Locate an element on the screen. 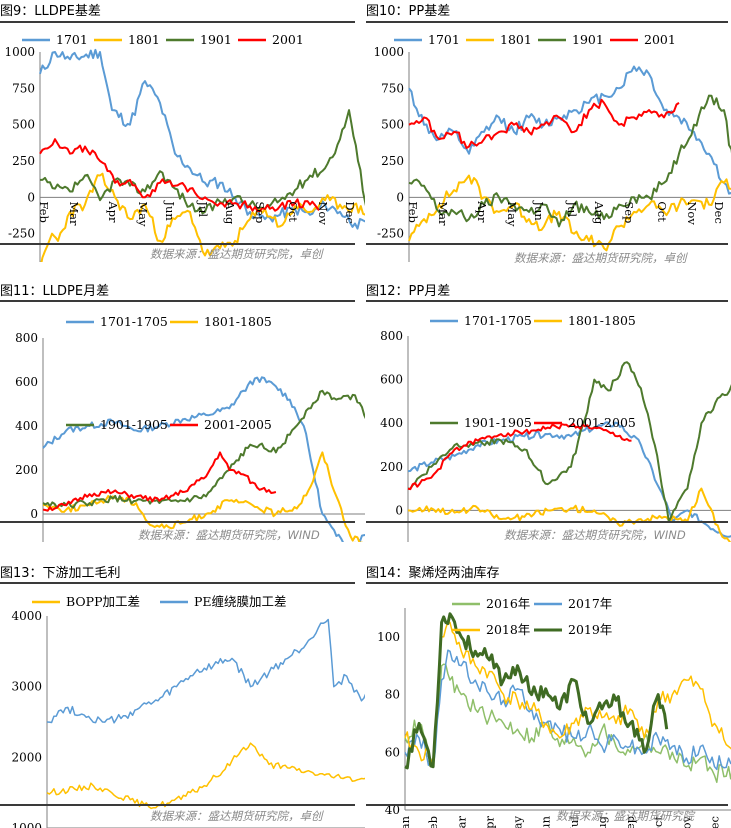 This screenshot has height=828, width=731. legend-item-1701-1705: 1701-1705 is located at coordinates (117, 321).